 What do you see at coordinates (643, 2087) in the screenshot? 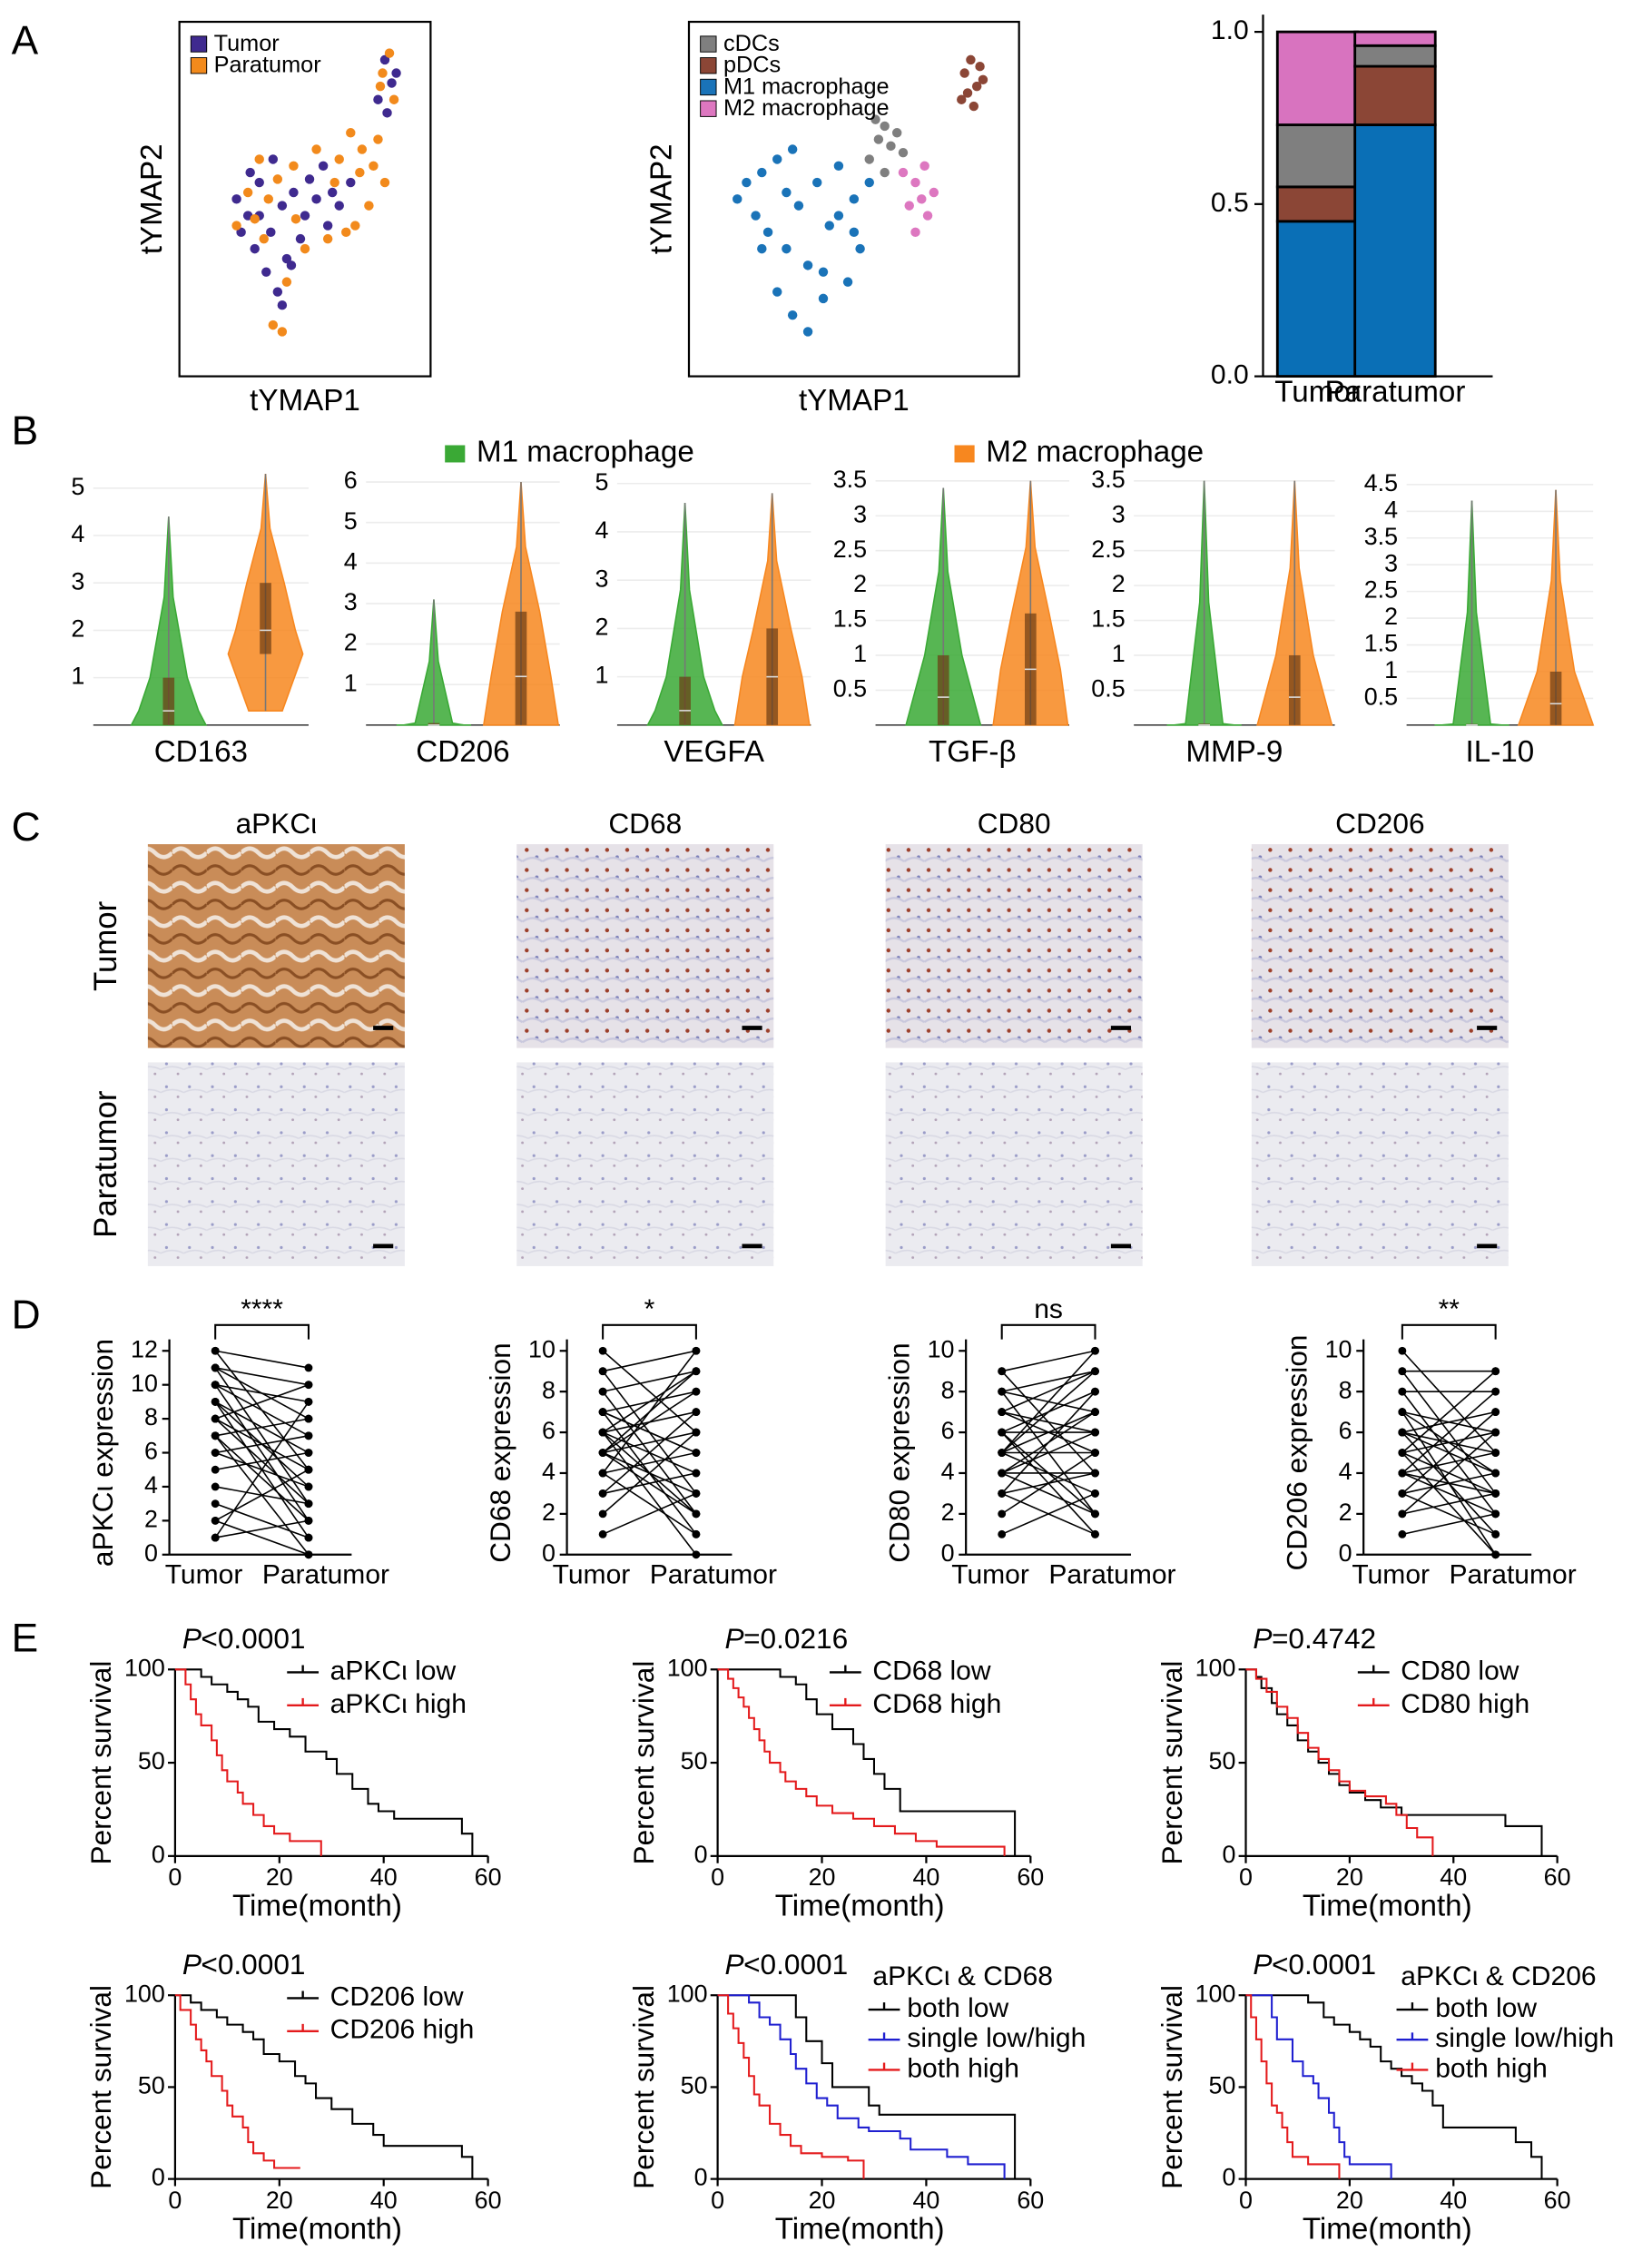
I see `y-axis-label: Percent survival` at bounding box center [643, 2087].